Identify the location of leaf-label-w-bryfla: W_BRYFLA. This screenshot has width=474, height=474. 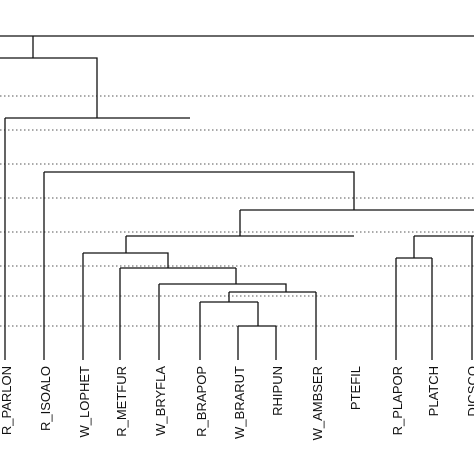
(160, 401).